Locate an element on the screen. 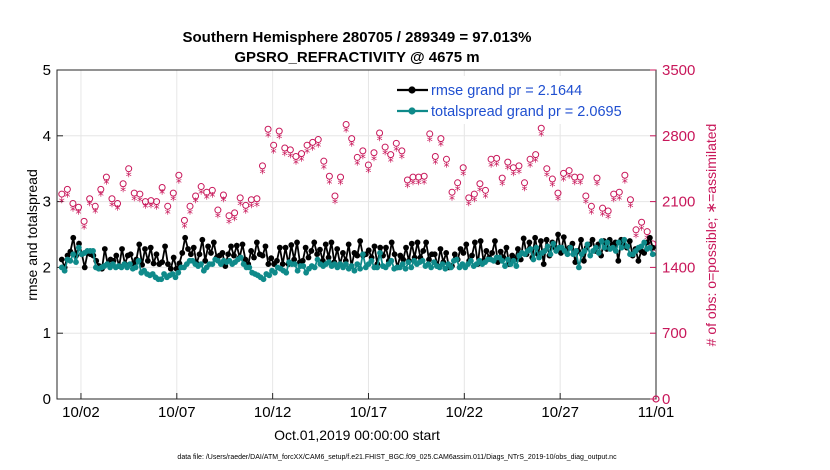 Image resolution: width=830 pixels, height=470 pixels. y-tick-label-right: 2100 is located at coordinates (678, 202).